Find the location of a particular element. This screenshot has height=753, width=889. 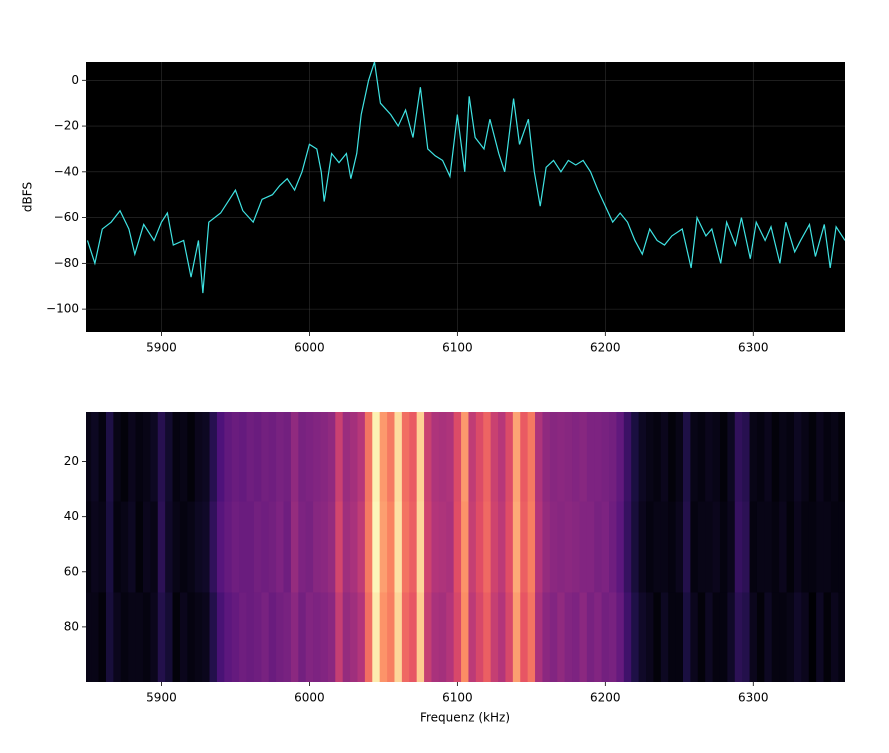

y-tick-label: −20 is located at coordinates (66, 126).